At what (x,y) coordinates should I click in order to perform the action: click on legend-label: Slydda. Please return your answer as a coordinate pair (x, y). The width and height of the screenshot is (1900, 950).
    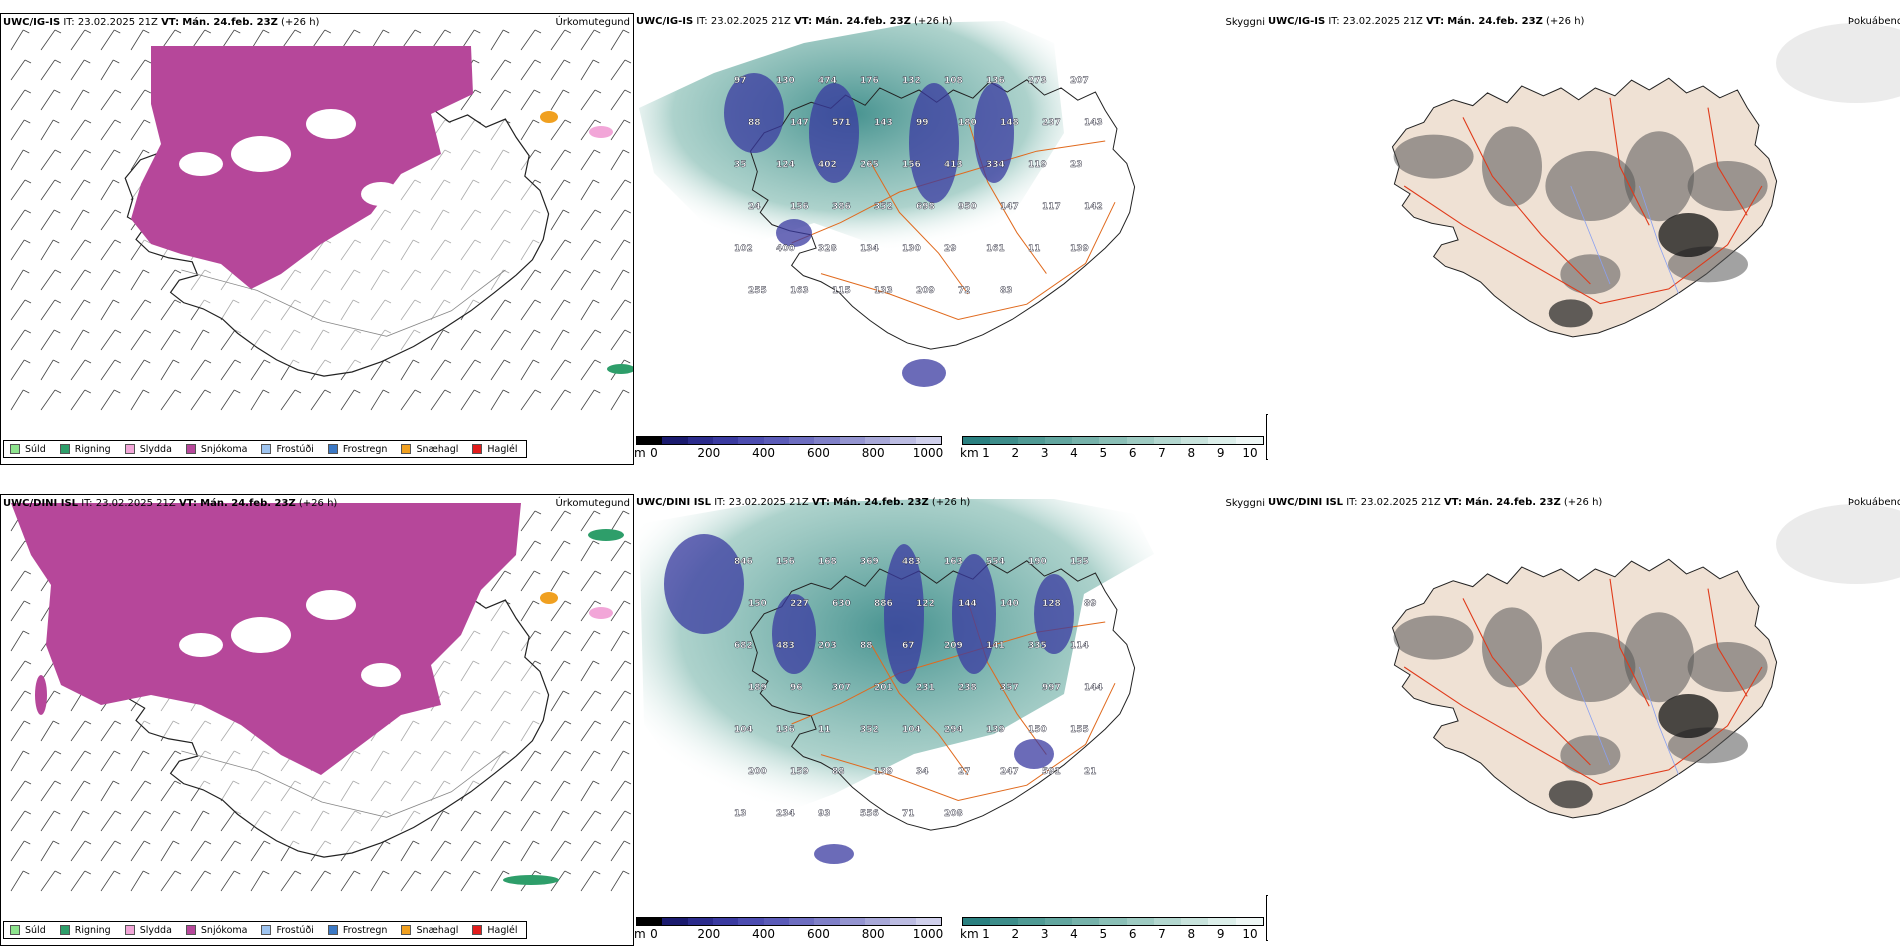
    Looking at the image, I should click on (155, 449).